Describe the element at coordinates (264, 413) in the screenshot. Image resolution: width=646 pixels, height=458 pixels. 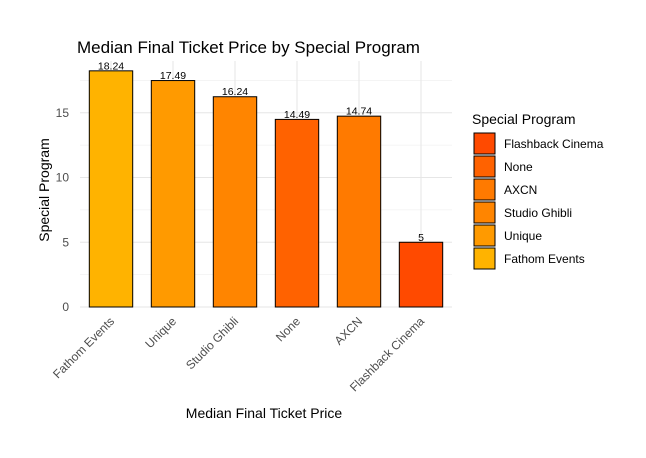
I see `x-axis-label: Median Final Ticket Price` at that location.